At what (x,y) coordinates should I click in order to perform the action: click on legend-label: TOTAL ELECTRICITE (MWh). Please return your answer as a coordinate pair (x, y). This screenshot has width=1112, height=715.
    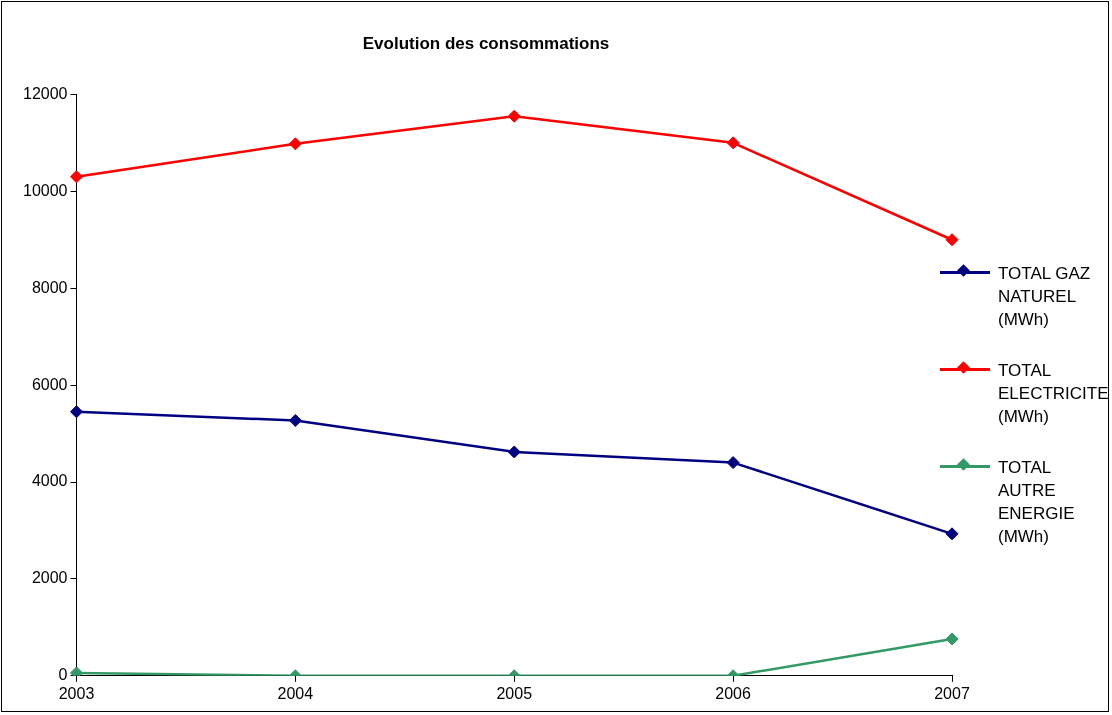
    Looking at the image, I should click on (1053, 394).